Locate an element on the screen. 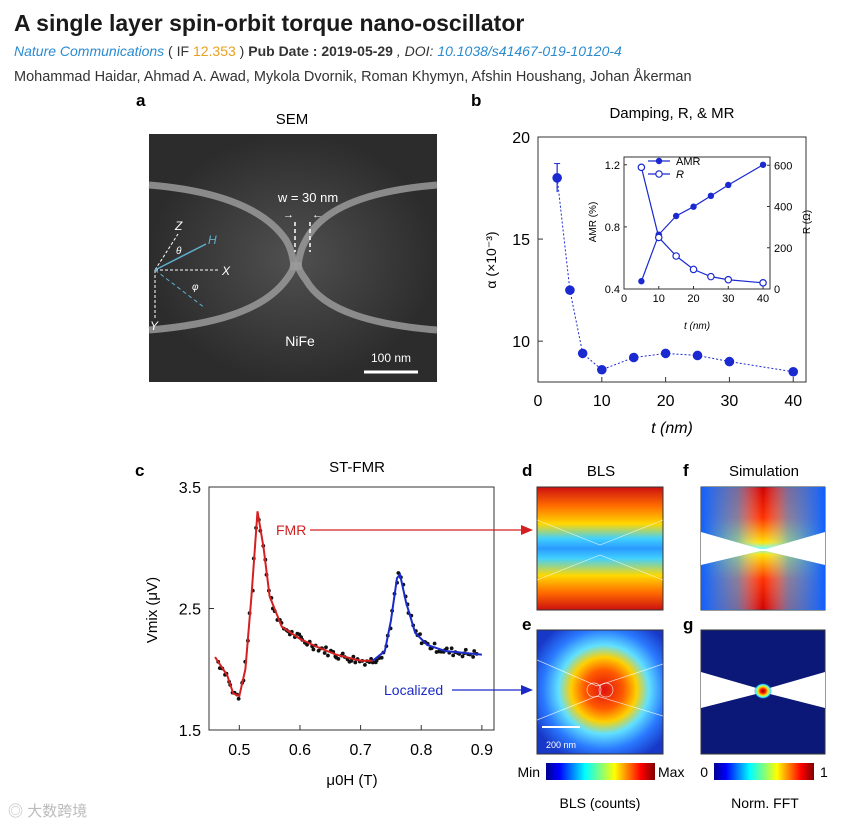  b-xtick-label: 0 is located at coordinates (538, 401).